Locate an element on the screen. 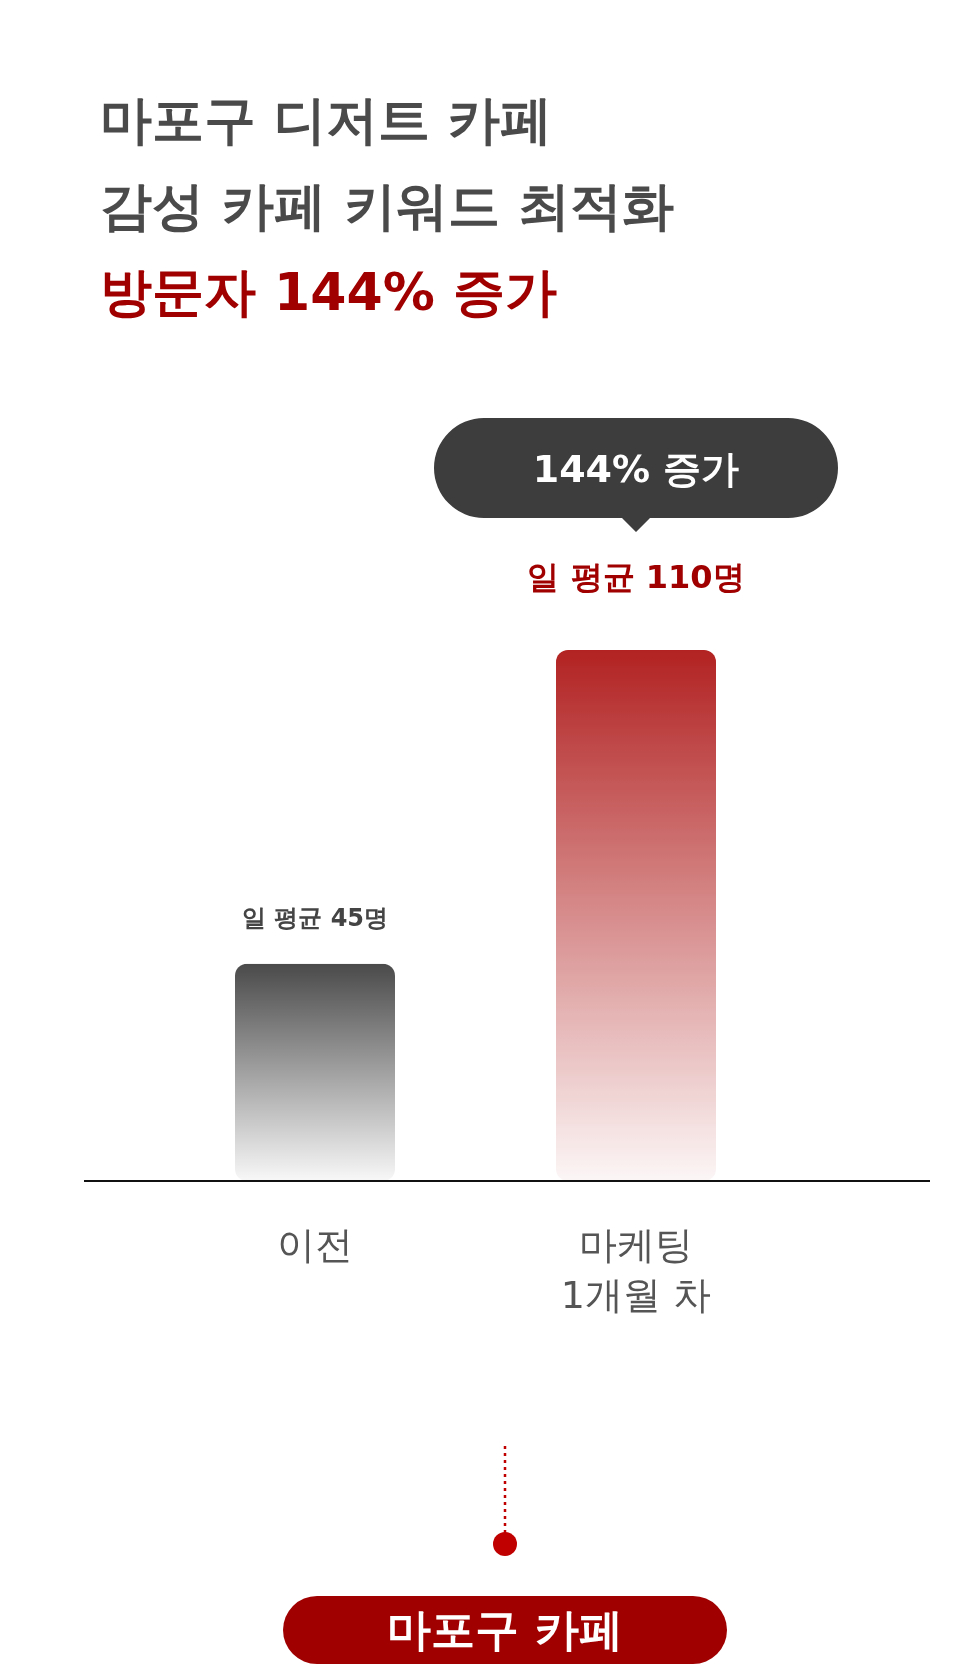  x-tick-label: 이전 is located at coordinates (315, 1245).